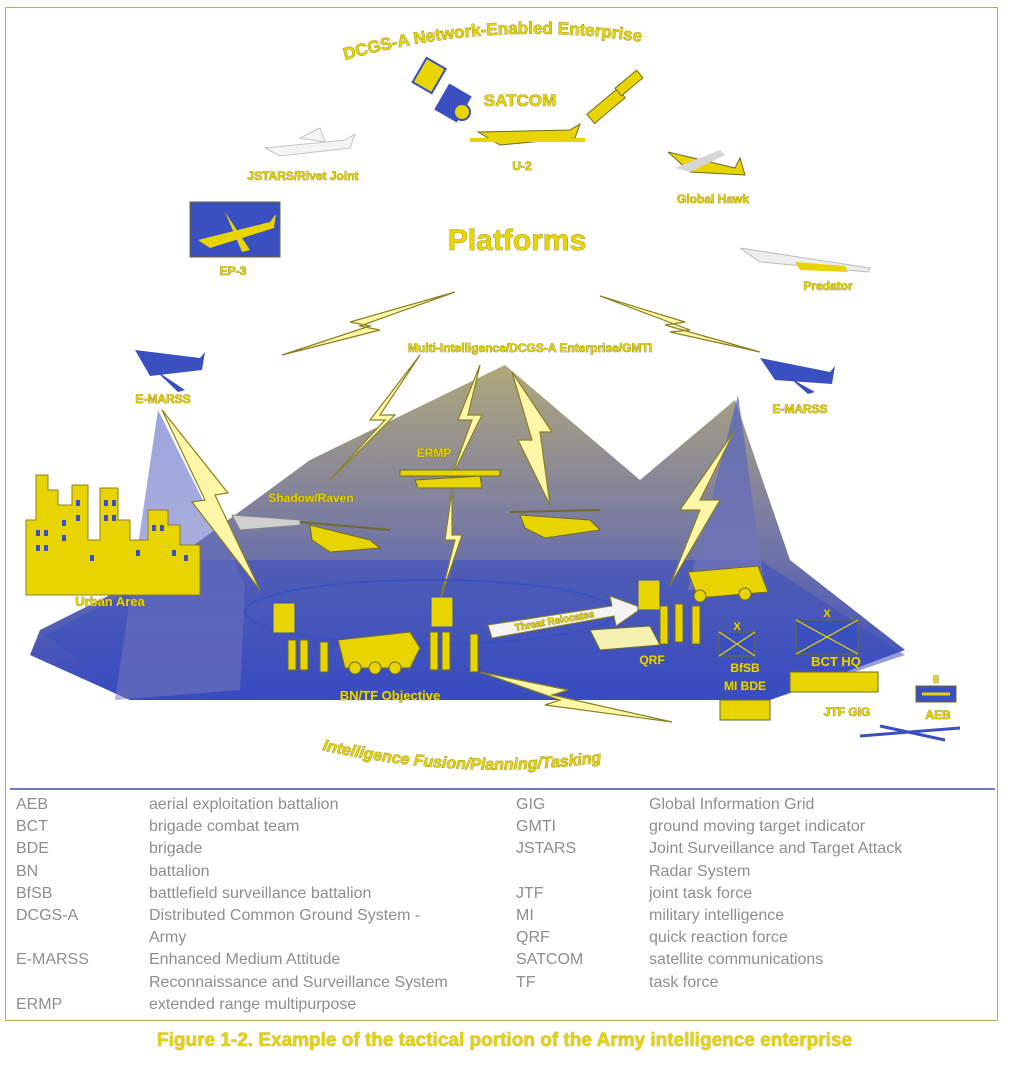 Image resolution: width=1009 pixels, height=1068 pixels. Describe the element at coordinates (224, 827) in the screenshot. I see `legend-left-definition: brigade combat team` at that location.